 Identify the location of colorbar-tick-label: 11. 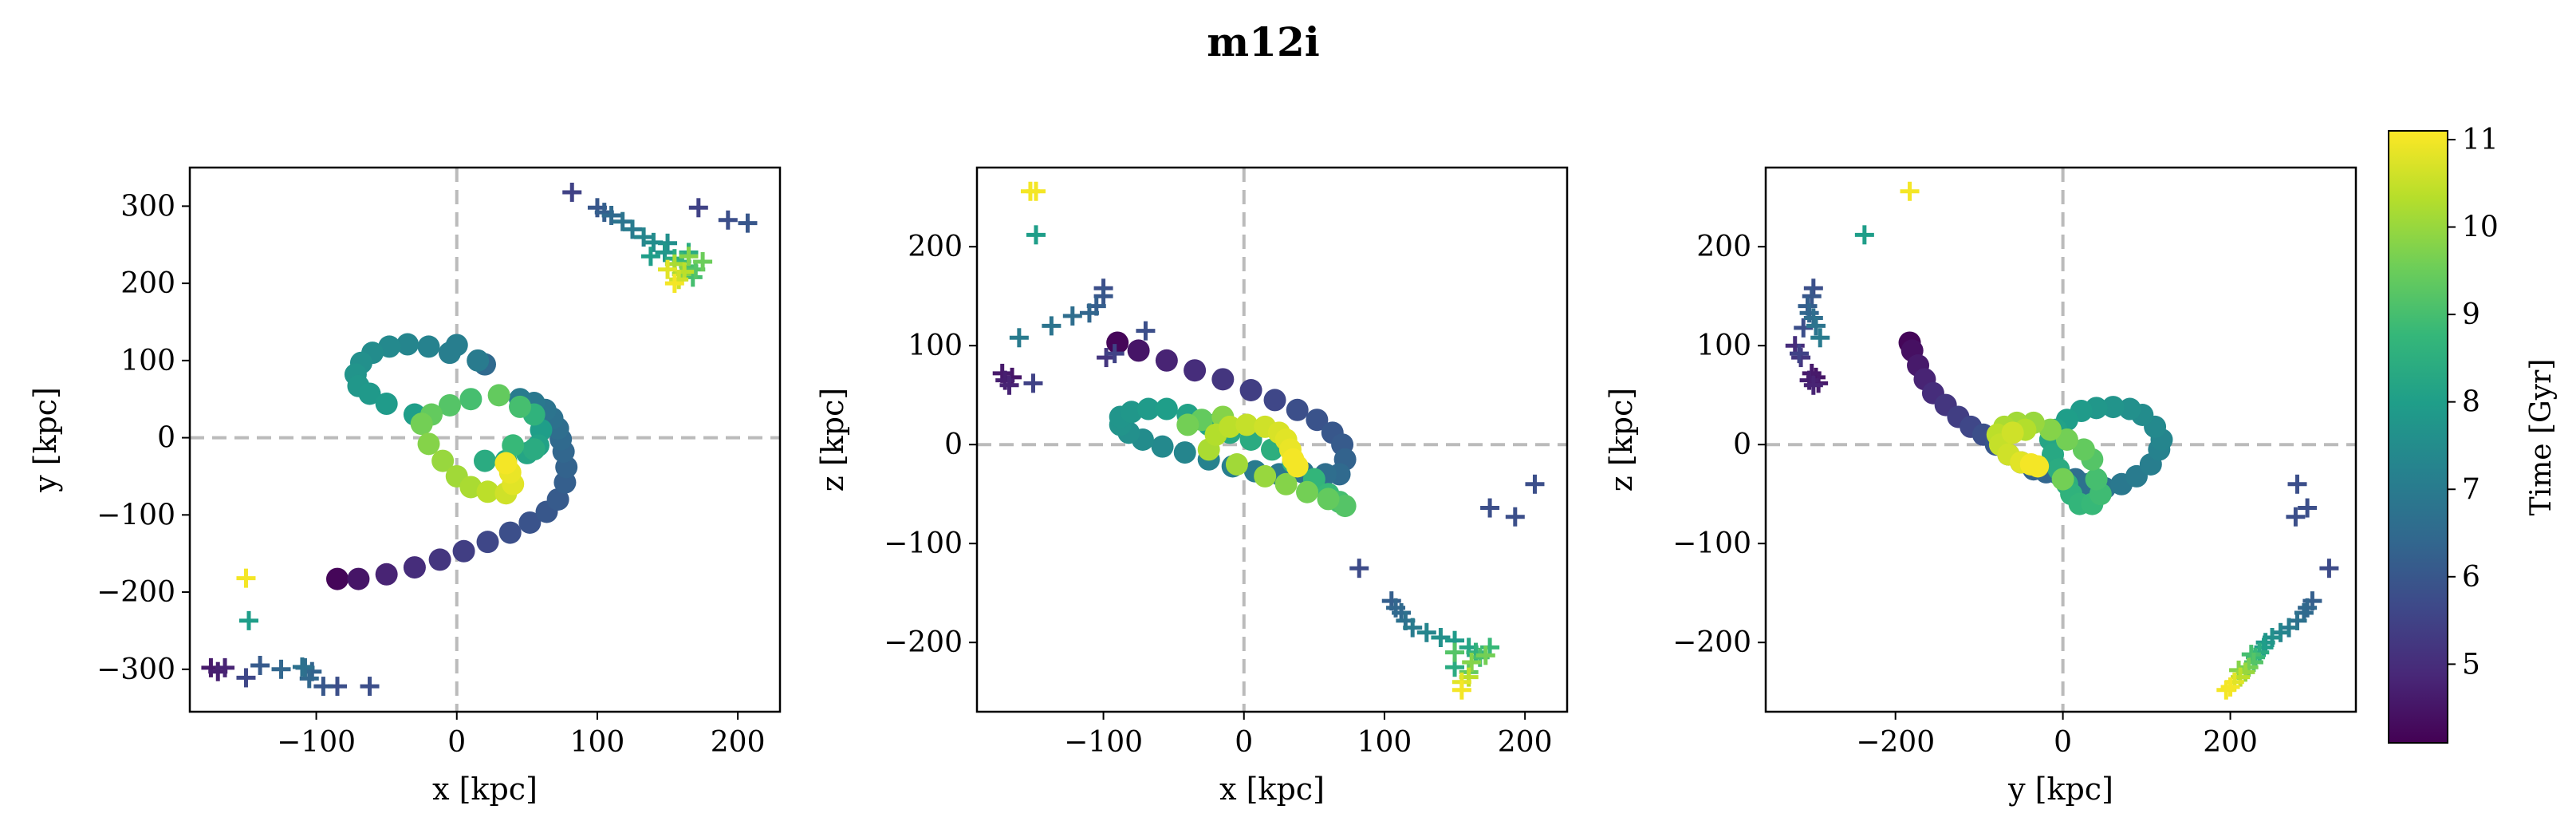
(2480, 140).